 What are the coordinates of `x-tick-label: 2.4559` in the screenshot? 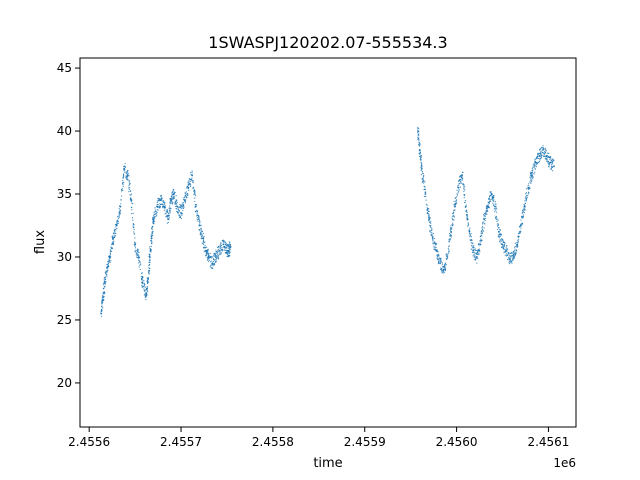 It's located at (365, 442).